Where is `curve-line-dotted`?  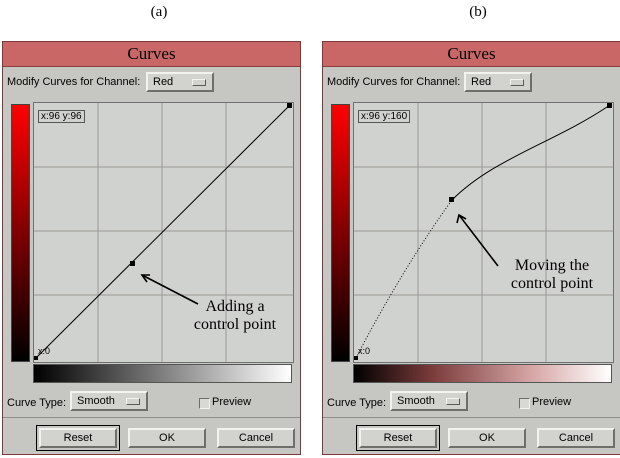
curve-line-dotted is located at coordinates (404, 279).